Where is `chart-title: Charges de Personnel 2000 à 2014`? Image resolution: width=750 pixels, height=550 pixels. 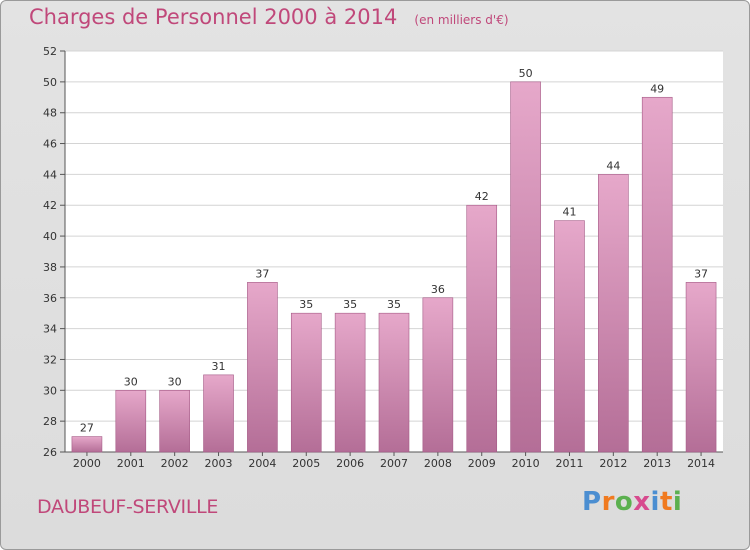
chart-title: Charges de Personnel 2000 à 2014 is located at coordinates (213, 17).